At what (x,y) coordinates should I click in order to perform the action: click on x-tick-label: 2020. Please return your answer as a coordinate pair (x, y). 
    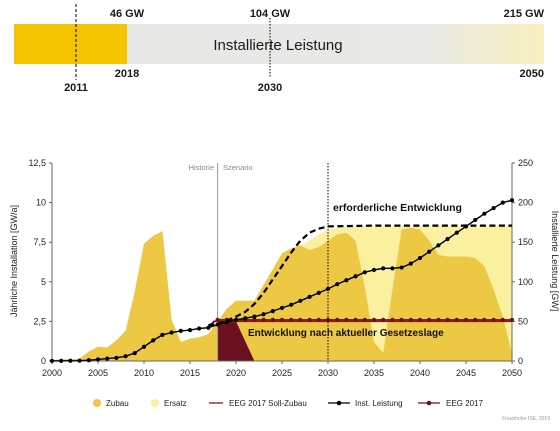
    Looking at the image, I should click on (236, 373).